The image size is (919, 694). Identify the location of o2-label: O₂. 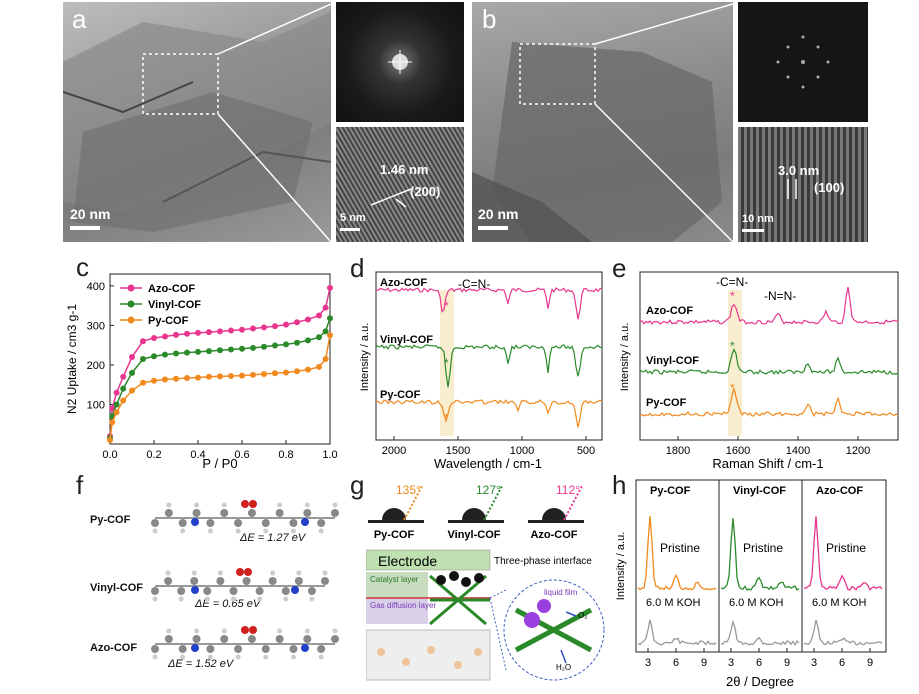
(582, 615).